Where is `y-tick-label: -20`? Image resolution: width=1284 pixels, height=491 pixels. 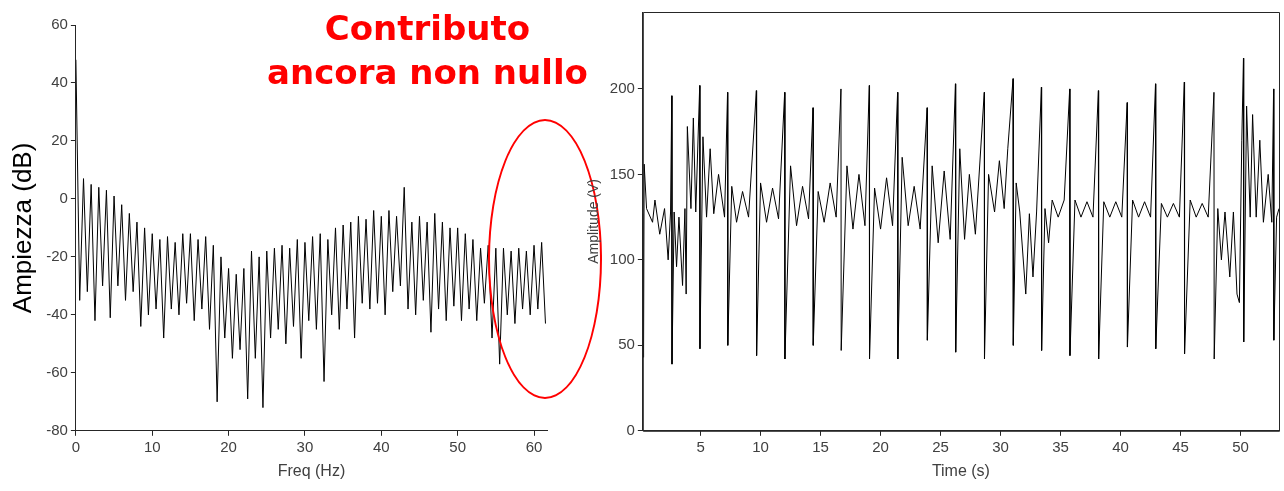
y-tick-label: -20 is located at coordinates (57, 256).